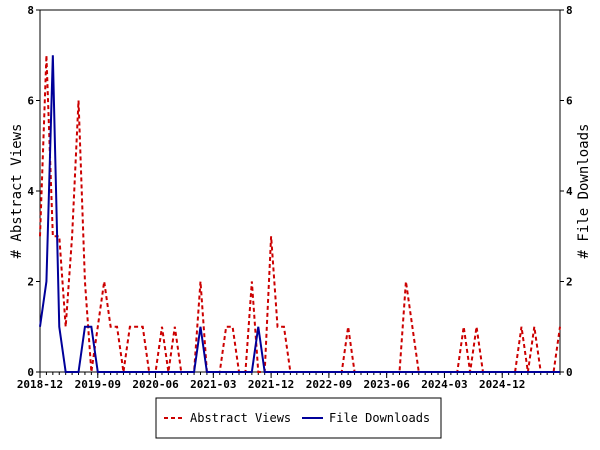  Describe the element at coordinates (444, 384) in the screenshot. I see `x-tick-label: 2024-03` at that location.